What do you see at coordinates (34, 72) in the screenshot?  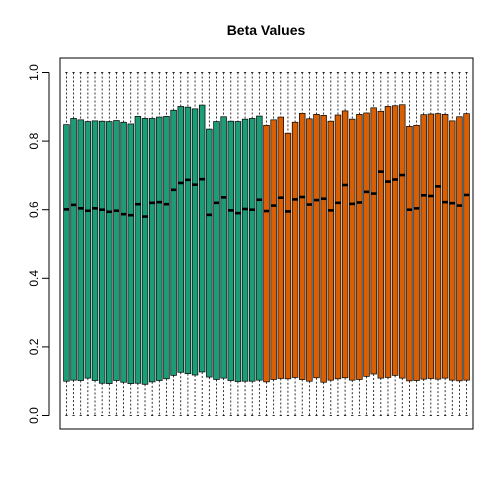 I see `y-tick-label: 1.0` at bounding box center [34, 72].